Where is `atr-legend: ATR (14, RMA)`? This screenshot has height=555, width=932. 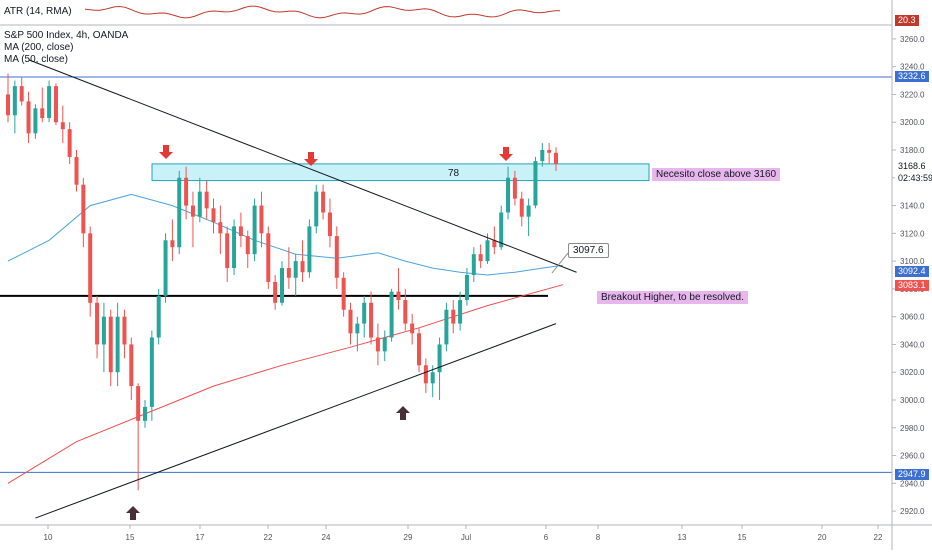
atr-legend: ATR (14, RMA) is located at coordinates (38, 11).